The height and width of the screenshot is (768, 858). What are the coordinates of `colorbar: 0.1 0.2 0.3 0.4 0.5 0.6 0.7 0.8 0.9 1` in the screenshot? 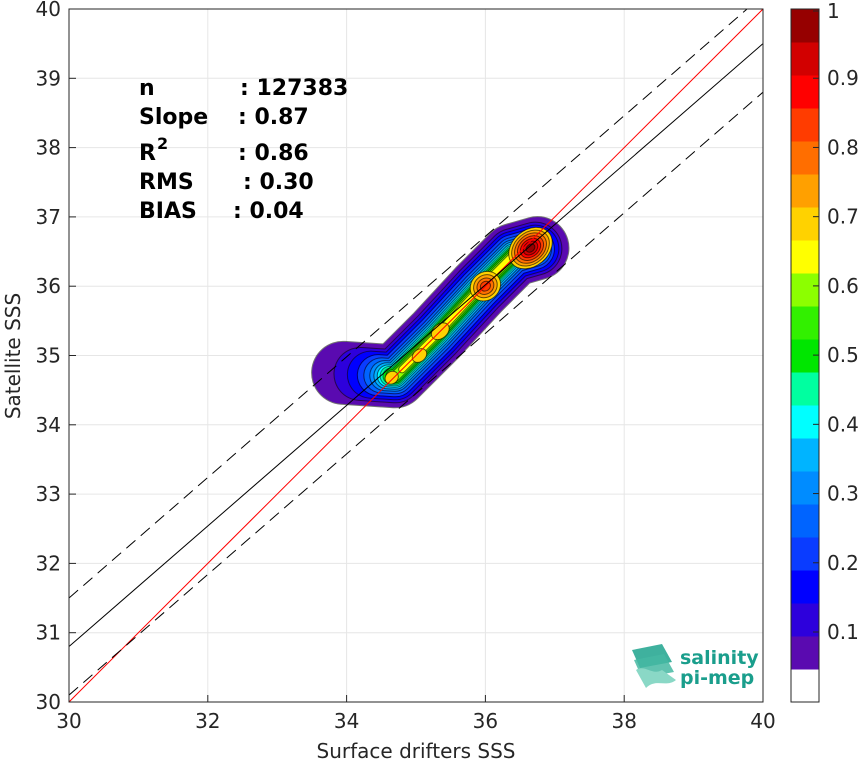 It's located at (824, 351).